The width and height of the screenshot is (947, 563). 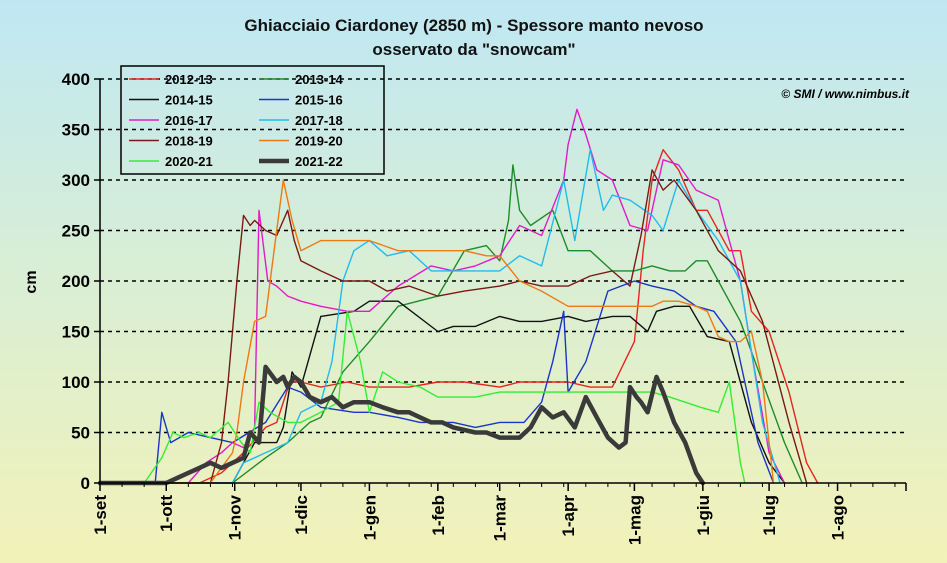 What do you see at coordinates (703, 515) in the screenshot?
I see `x-tick-label: 1-giu` at bounding box center [703, 515].